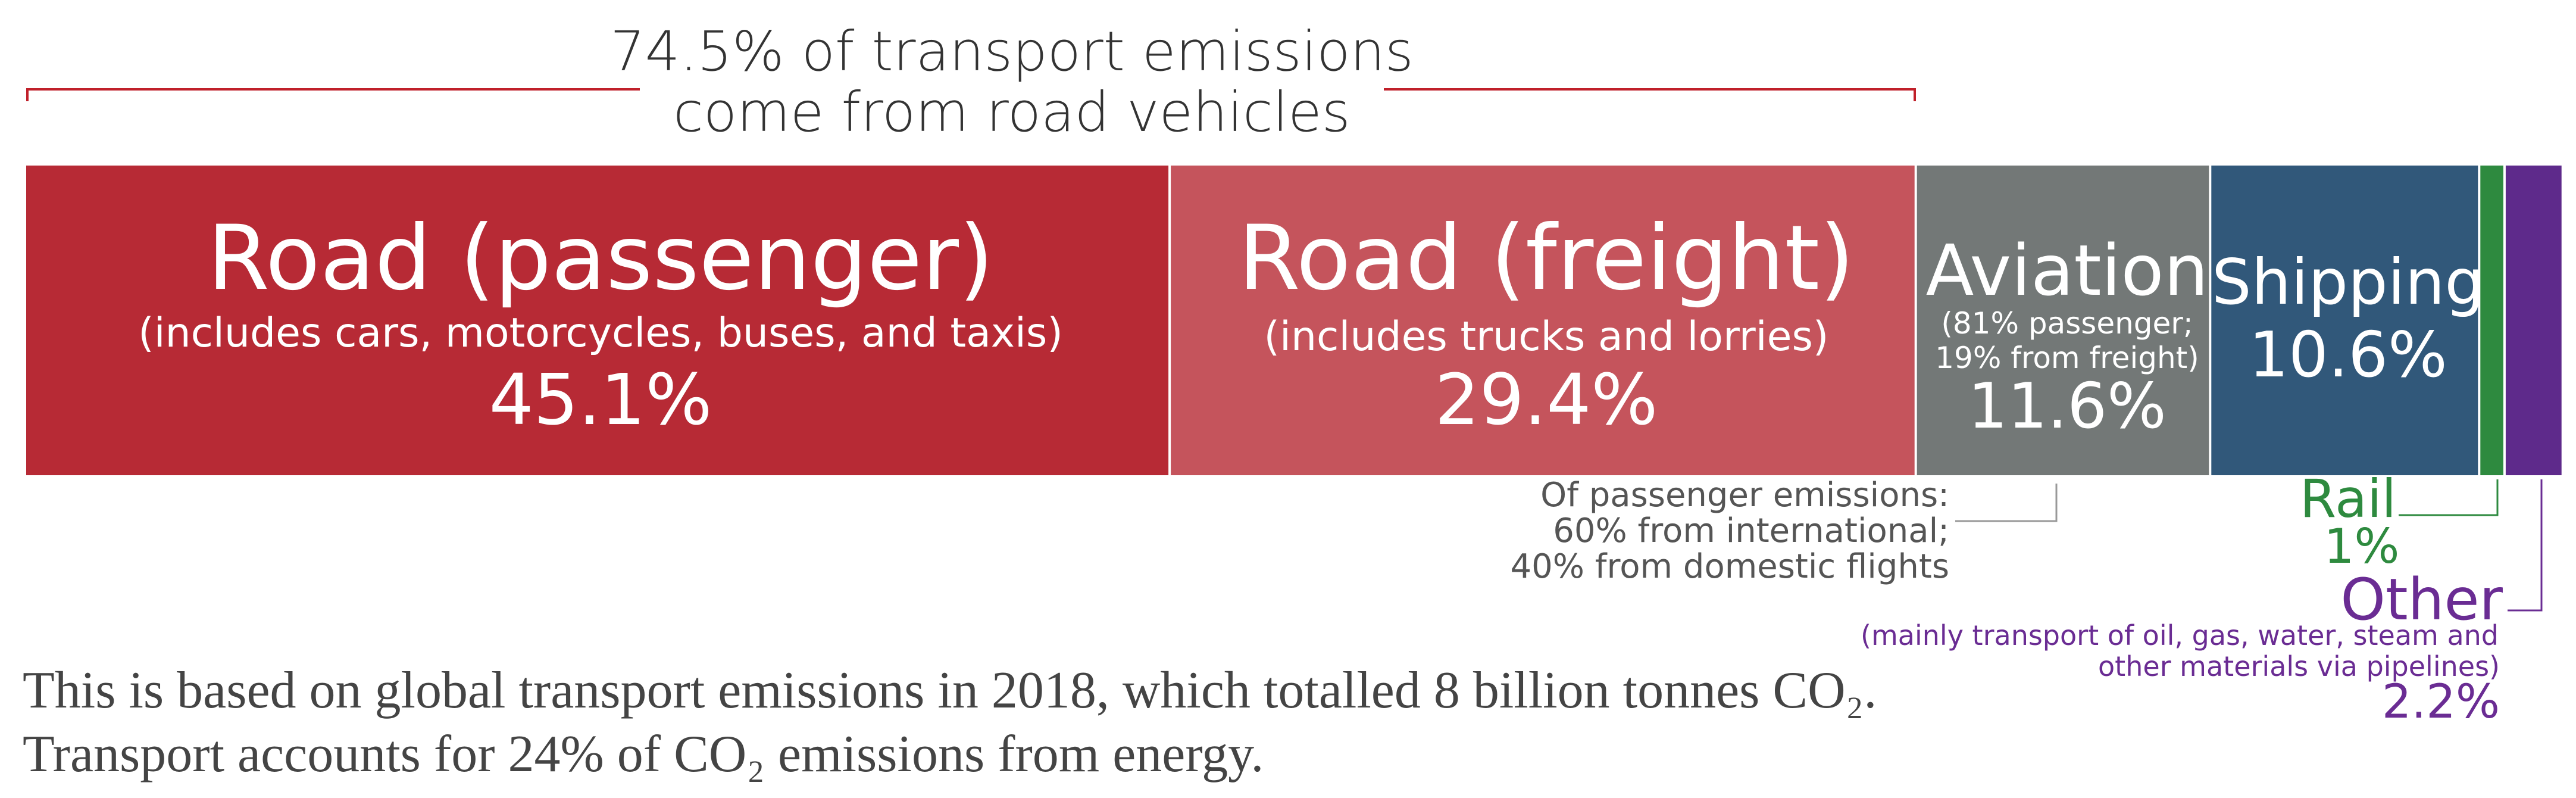  Describe the element at coordinates (1730, 566) in the screenshot. I see `aviation-note-line-3: 40% from domestic flights` at that location.